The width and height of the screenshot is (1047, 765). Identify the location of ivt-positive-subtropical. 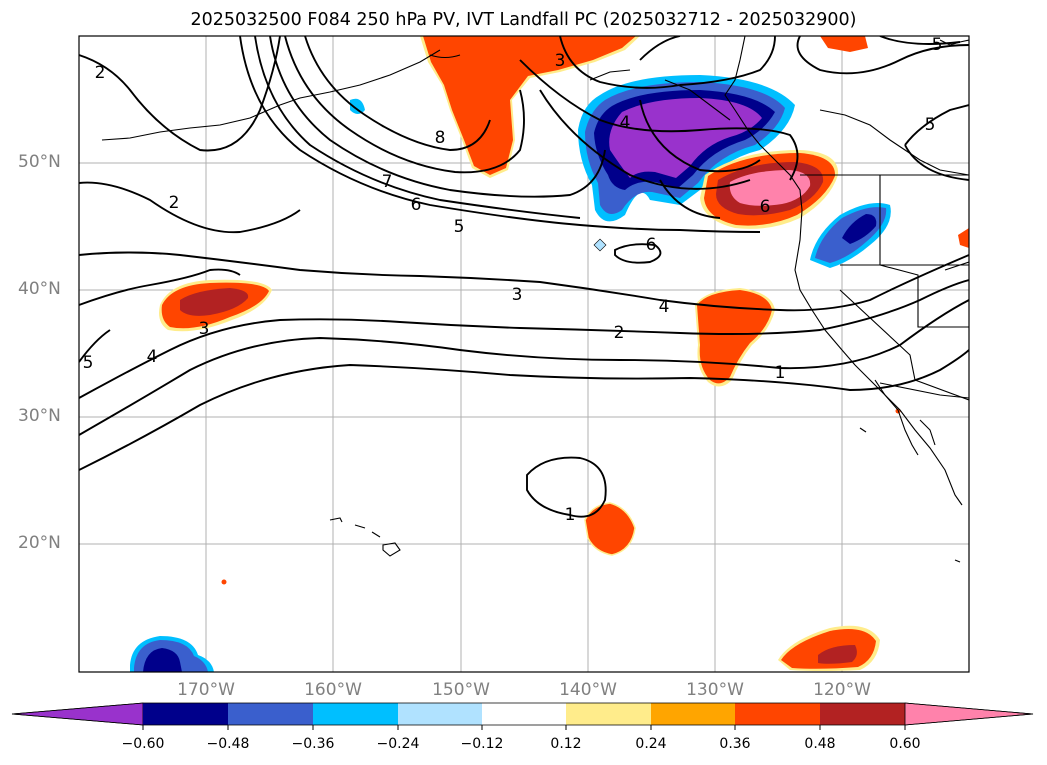
(610, 529).